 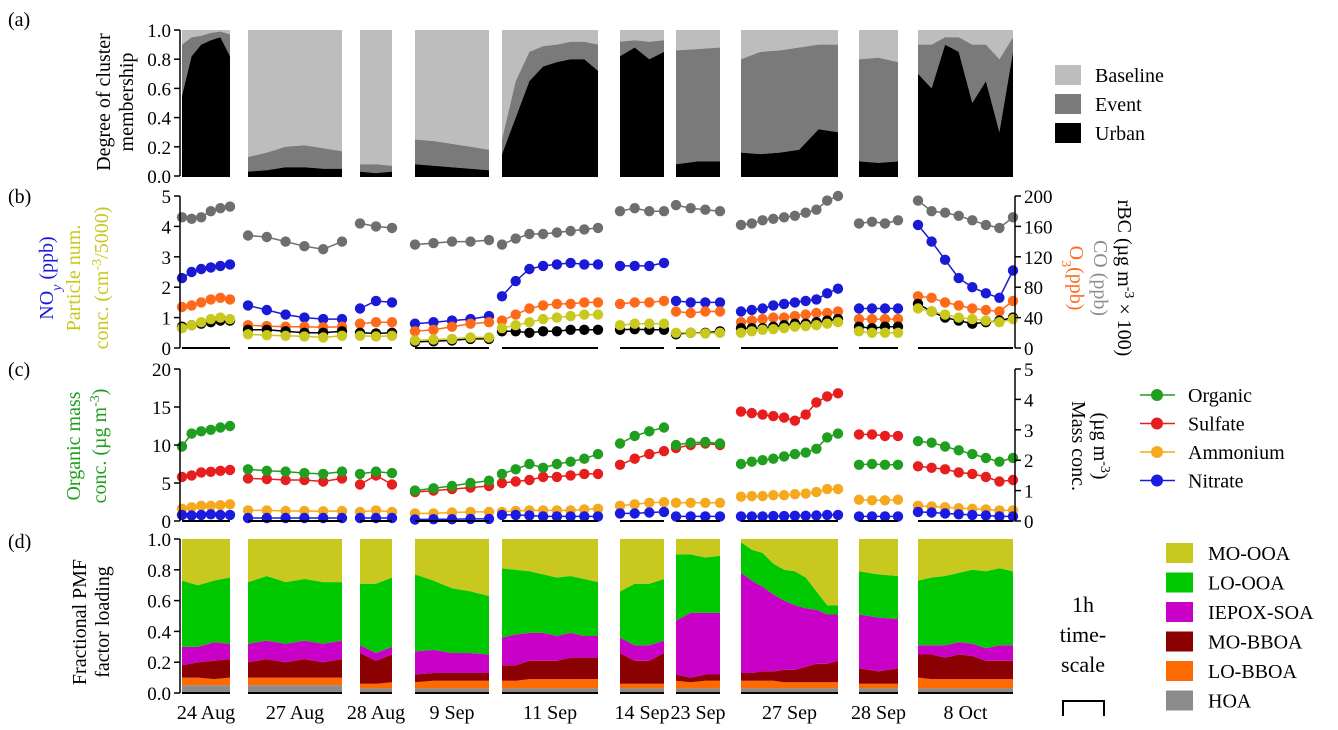 What do you see at coordinates (19, 370) in the screenshot?
I see `panel-letter-c: (c)` at bounding box center [19, 370].